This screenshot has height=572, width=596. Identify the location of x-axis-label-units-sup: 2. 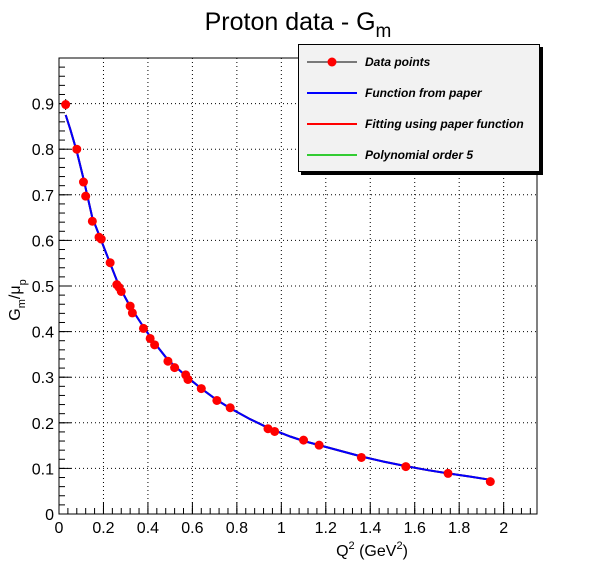
(399, 546).